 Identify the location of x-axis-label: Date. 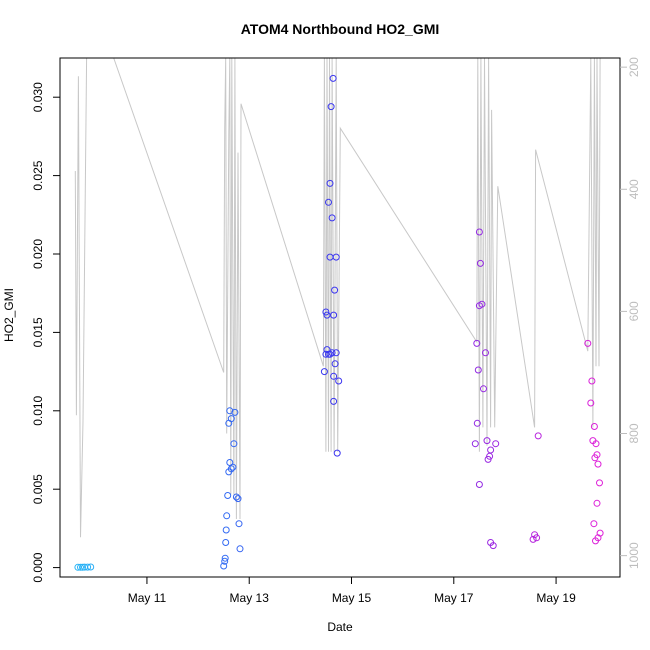
(340, 627).